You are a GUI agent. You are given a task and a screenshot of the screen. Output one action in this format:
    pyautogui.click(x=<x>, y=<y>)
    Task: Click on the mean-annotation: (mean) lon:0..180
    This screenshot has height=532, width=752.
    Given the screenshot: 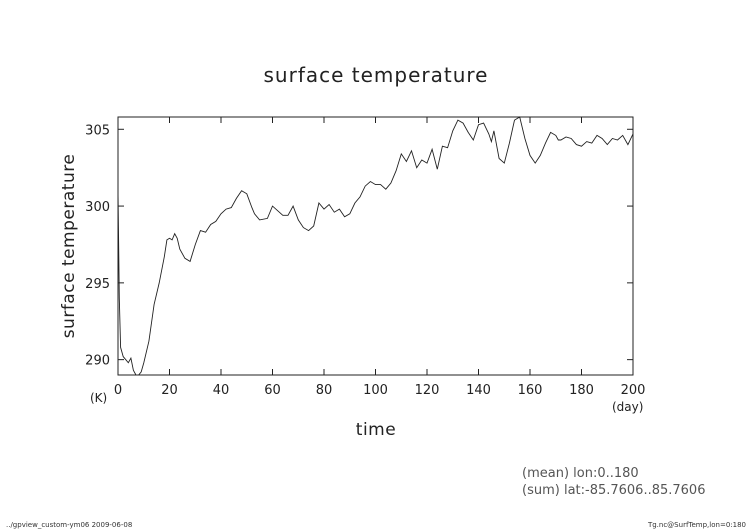 What is the action you would take?
    pyautogui.click(x=580, y=473)
    